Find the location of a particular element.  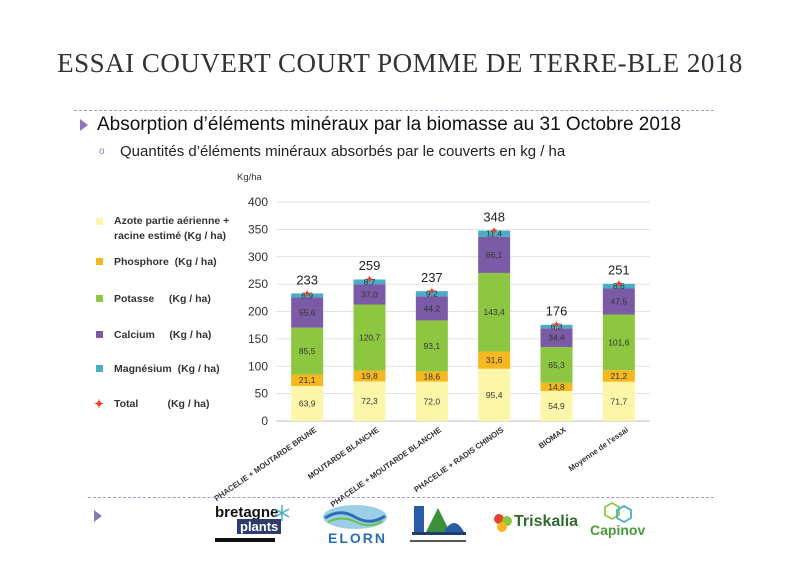

data-label: 9,2 is located at coordinates (432, 294).